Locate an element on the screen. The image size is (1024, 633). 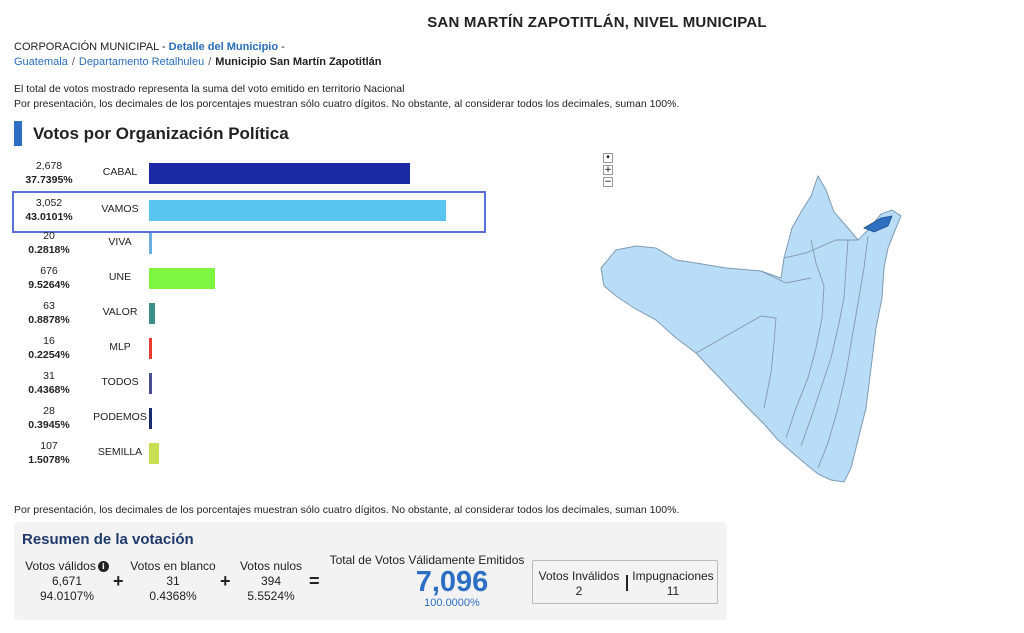
vote-percentage: 1.5078% is located at coordinates (49, 460).